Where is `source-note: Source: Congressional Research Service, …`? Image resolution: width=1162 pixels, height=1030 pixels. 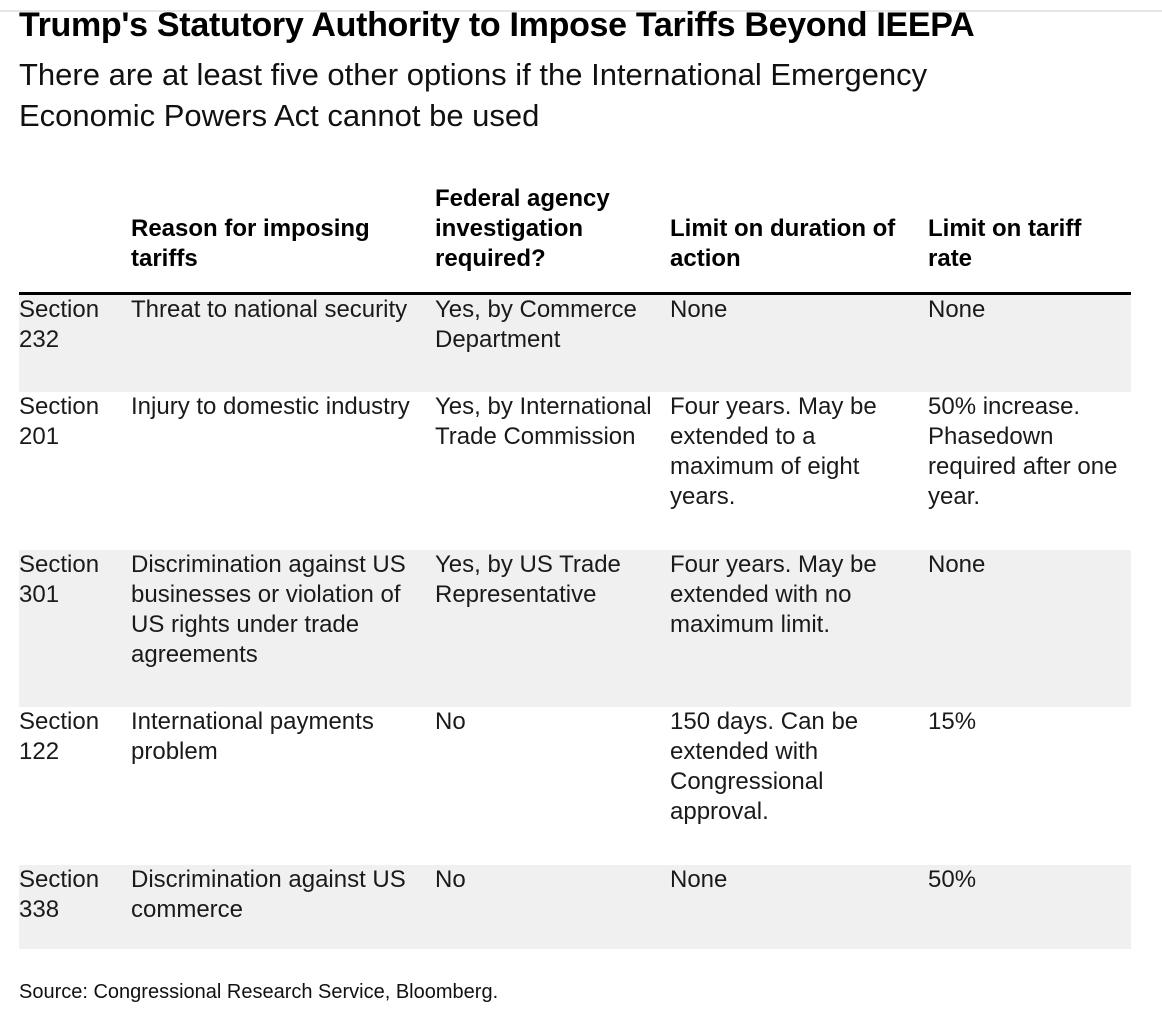
source-note: Source: Congressional Research Service, … is located at coordinates (259, 992).